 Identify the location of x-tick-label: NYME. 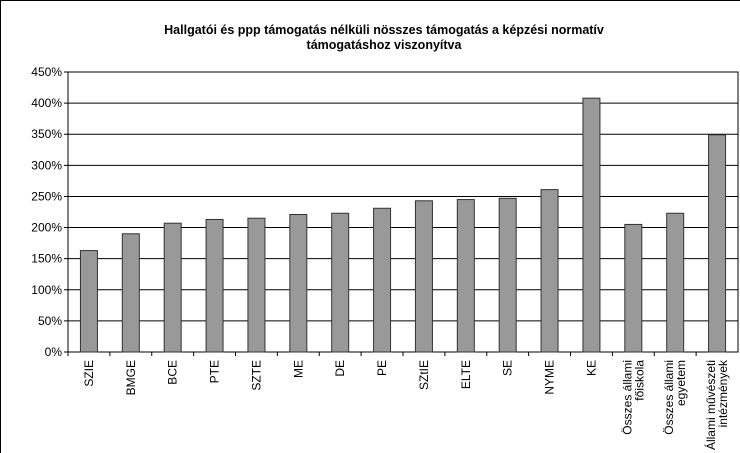
(550, 377).